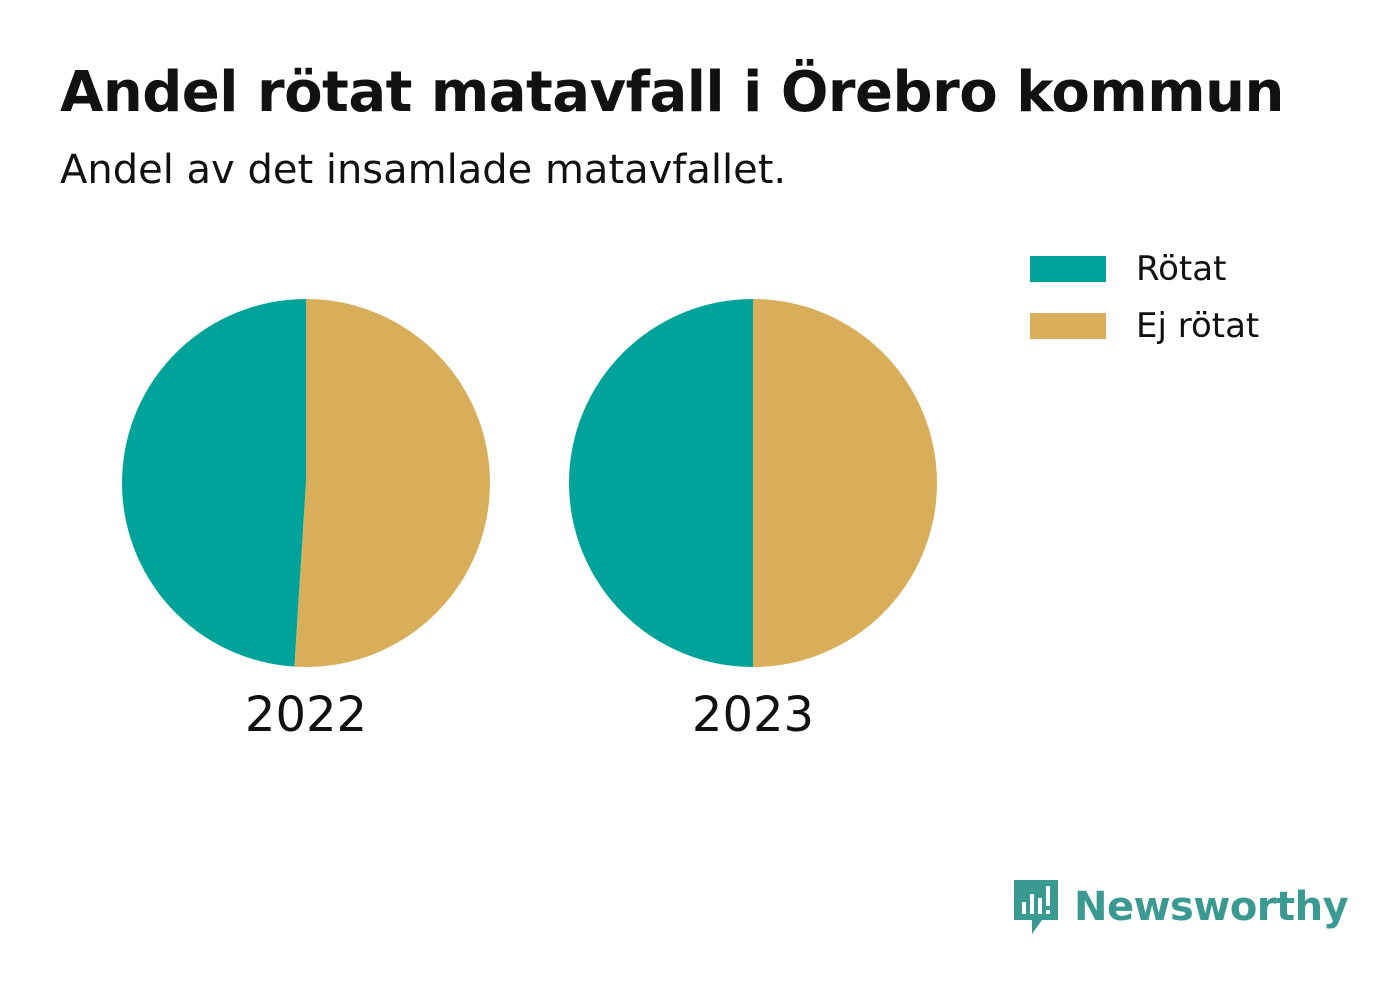  Describe the element at coordinates (214, 483) in the screenshot. I see `pie-slice-2022-rotat` at that location.